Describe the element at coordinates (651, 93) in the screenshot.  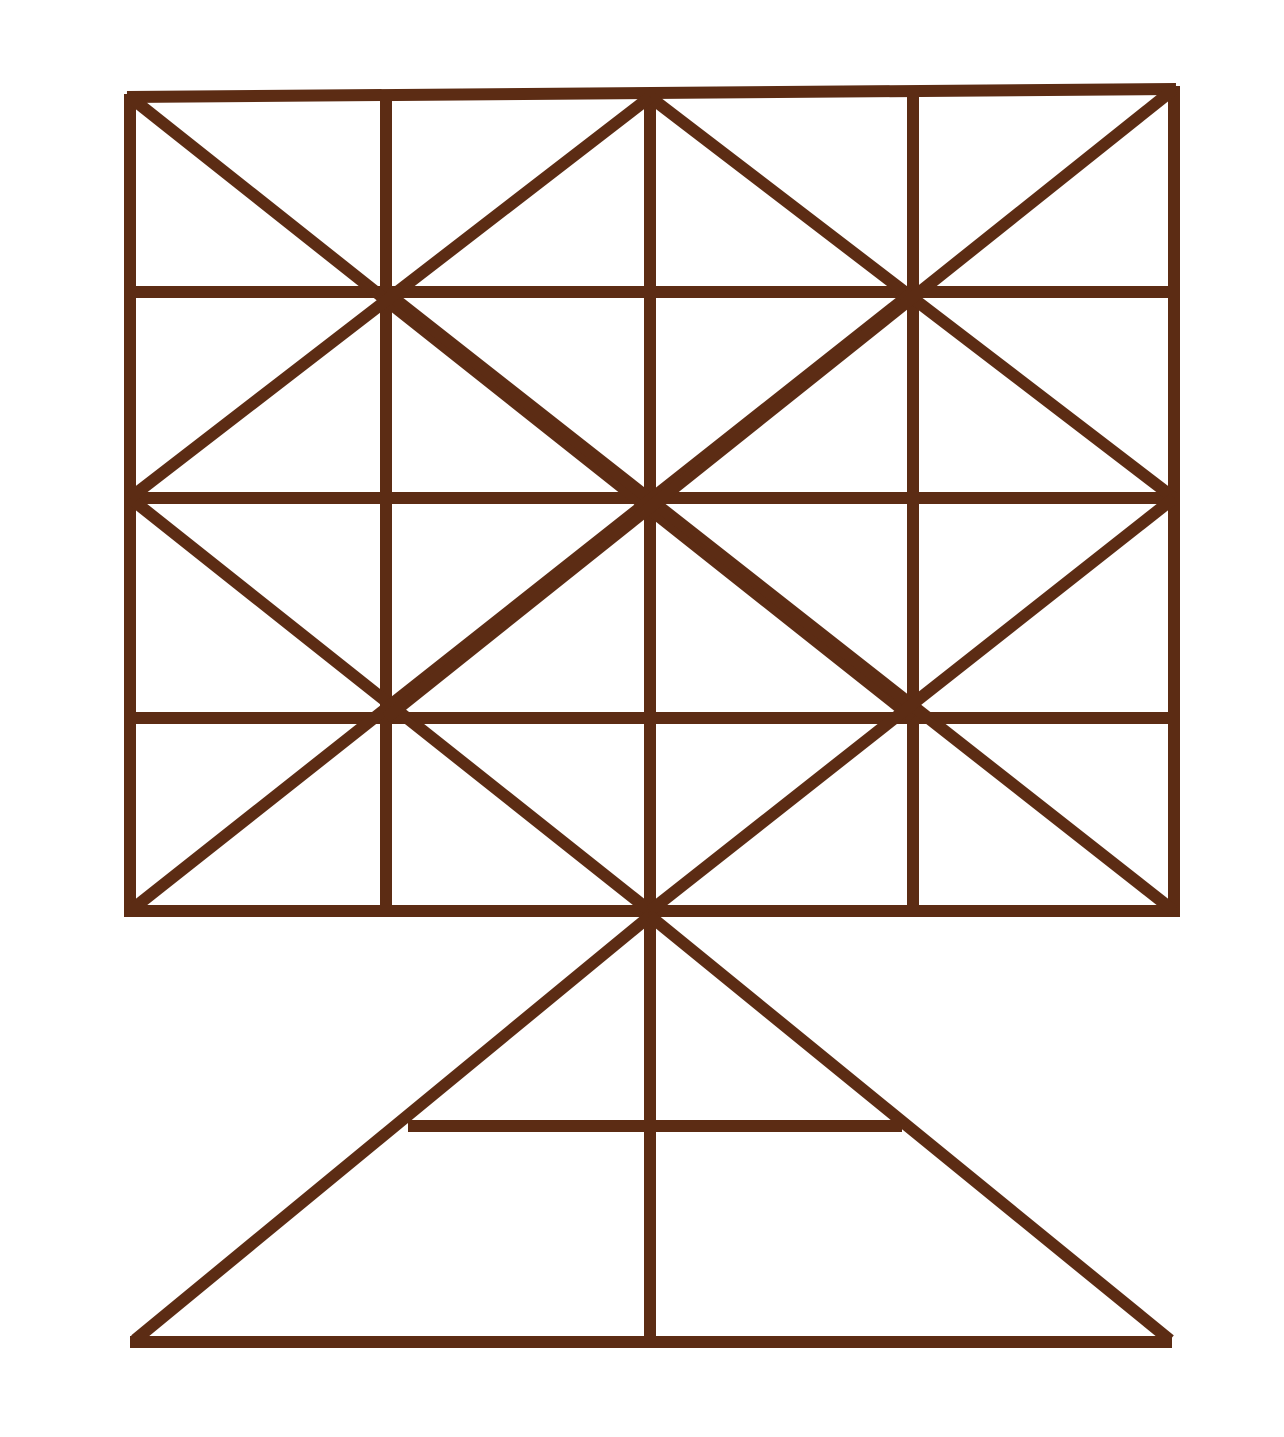
I see `outer-rect-top` at that location.